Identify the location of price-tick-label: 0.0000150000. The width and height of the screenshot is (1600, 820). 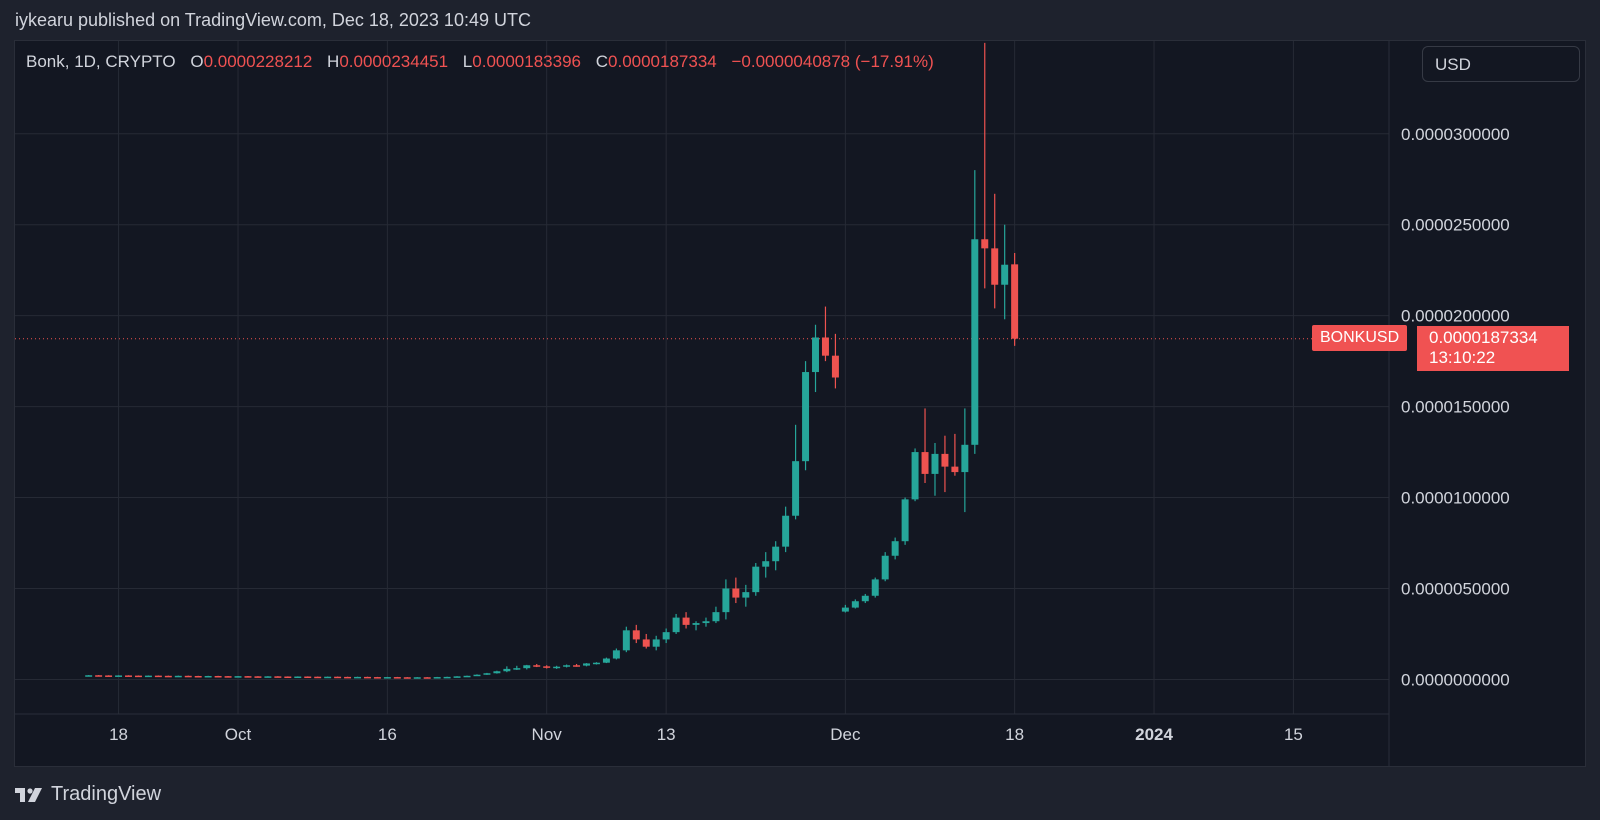
(1455, 407).